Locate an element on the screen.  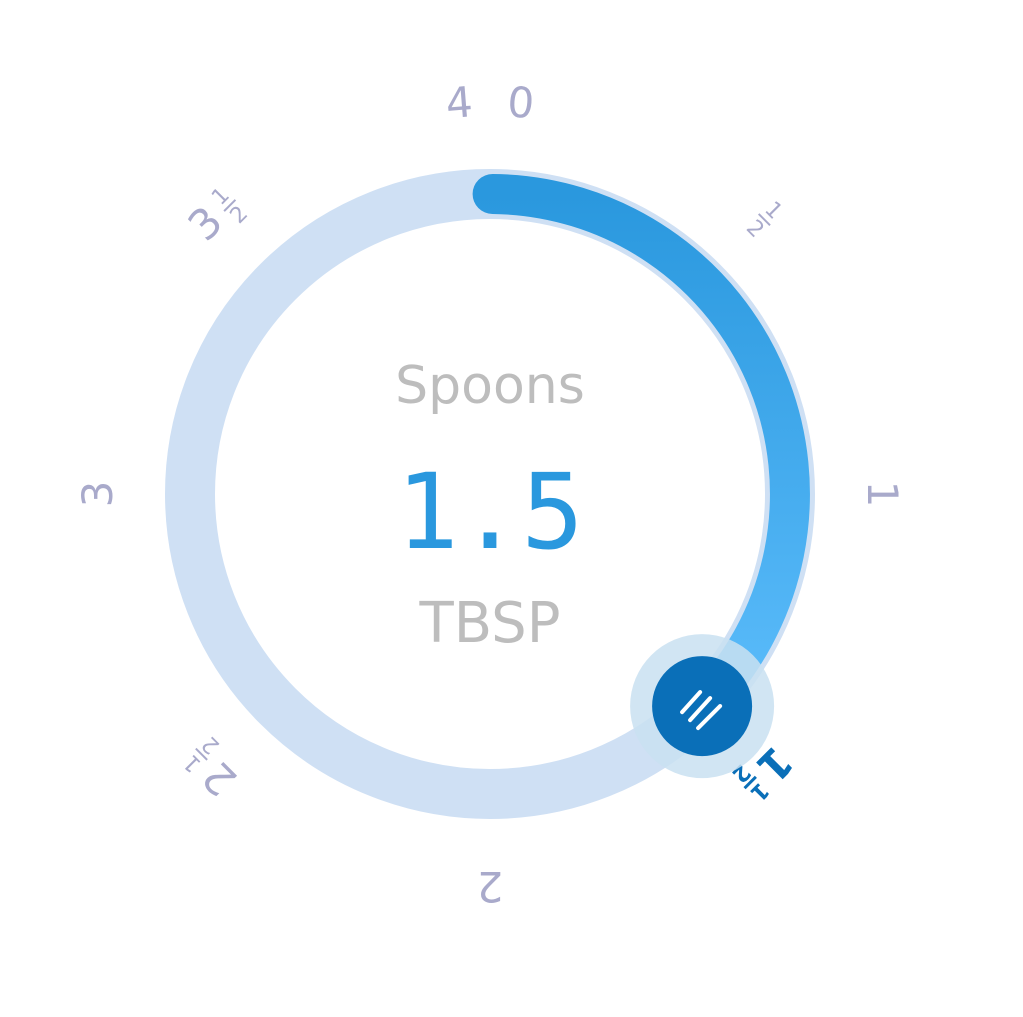
dial-value-readout: 1.5 is located at coordinates (490, 512).